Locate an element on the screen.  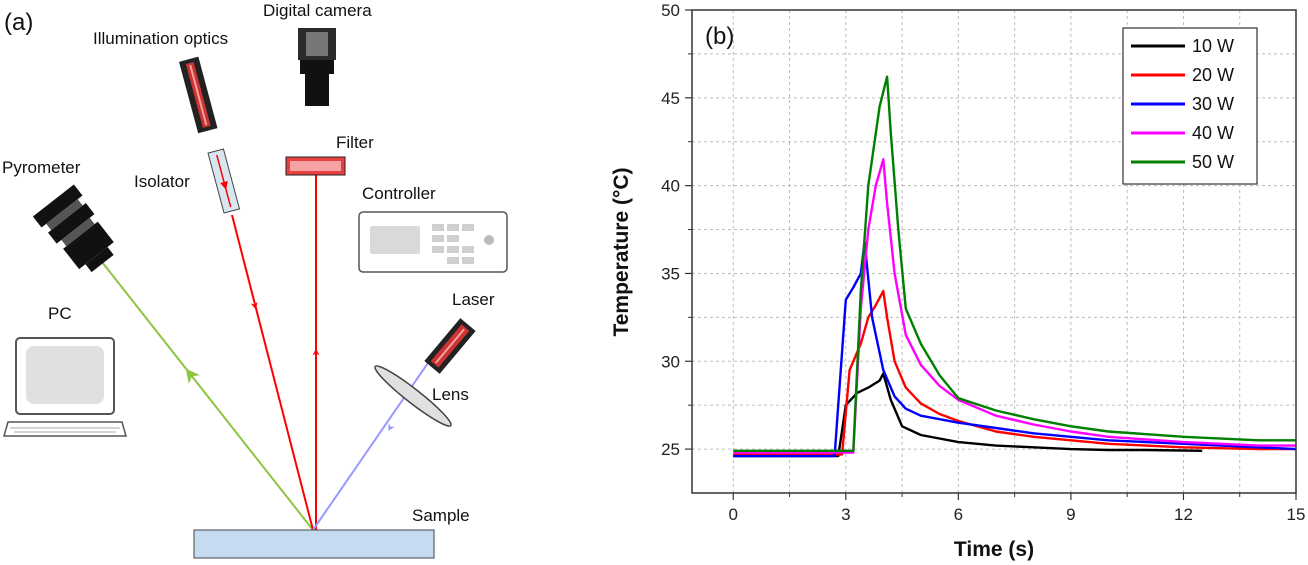
legend: 10 W 20 W 30 W 40 W 50 W is located at coordinates (1190, 106).